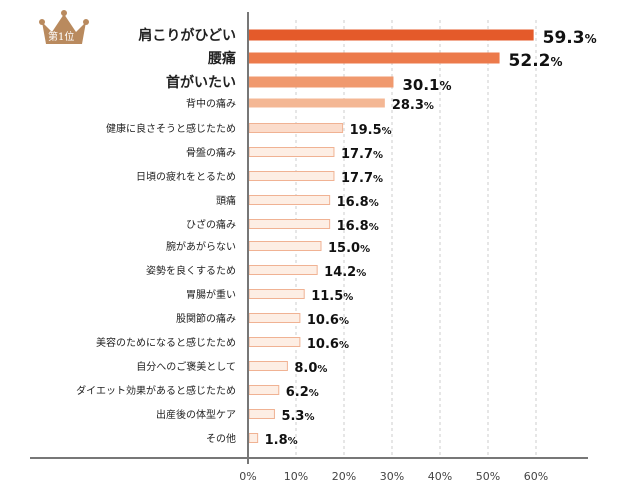 The width and height of the screenshot is (620, 490). What do you see at coordinates (332, 296) in the screenshot?
I see `value-label: 11.5%` at bounding box center [332, 296].